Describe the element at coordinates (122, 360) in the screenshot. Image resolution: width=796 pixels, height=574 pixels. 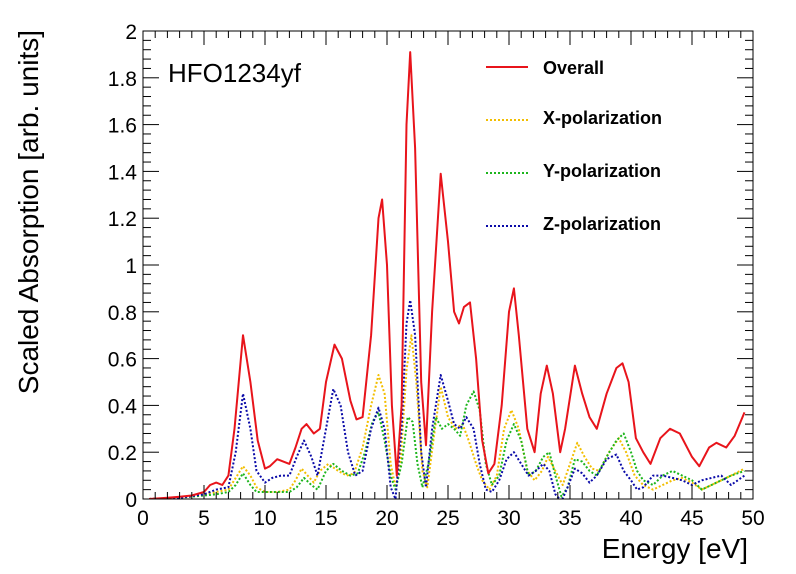
I see `y-tick-label: 0.6` at that location.